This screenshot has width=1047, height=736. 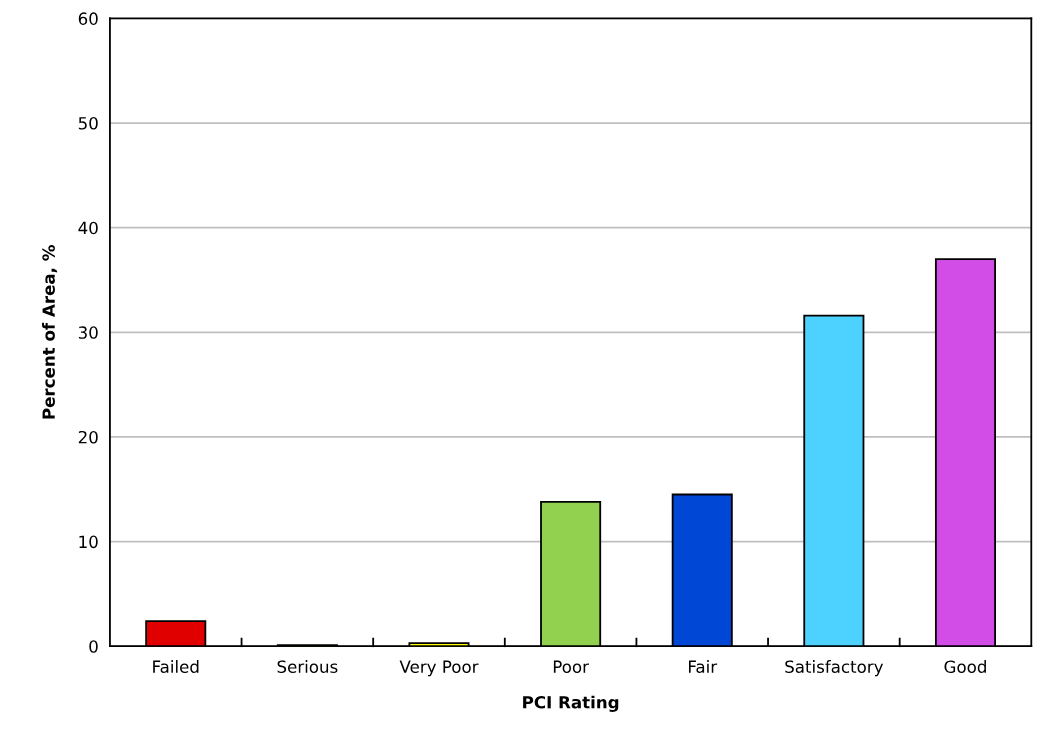 What do you see at coordinates (88, 332) in the screenshot?
I see `y-tick-label: 30` at bounding box center [88, 332].